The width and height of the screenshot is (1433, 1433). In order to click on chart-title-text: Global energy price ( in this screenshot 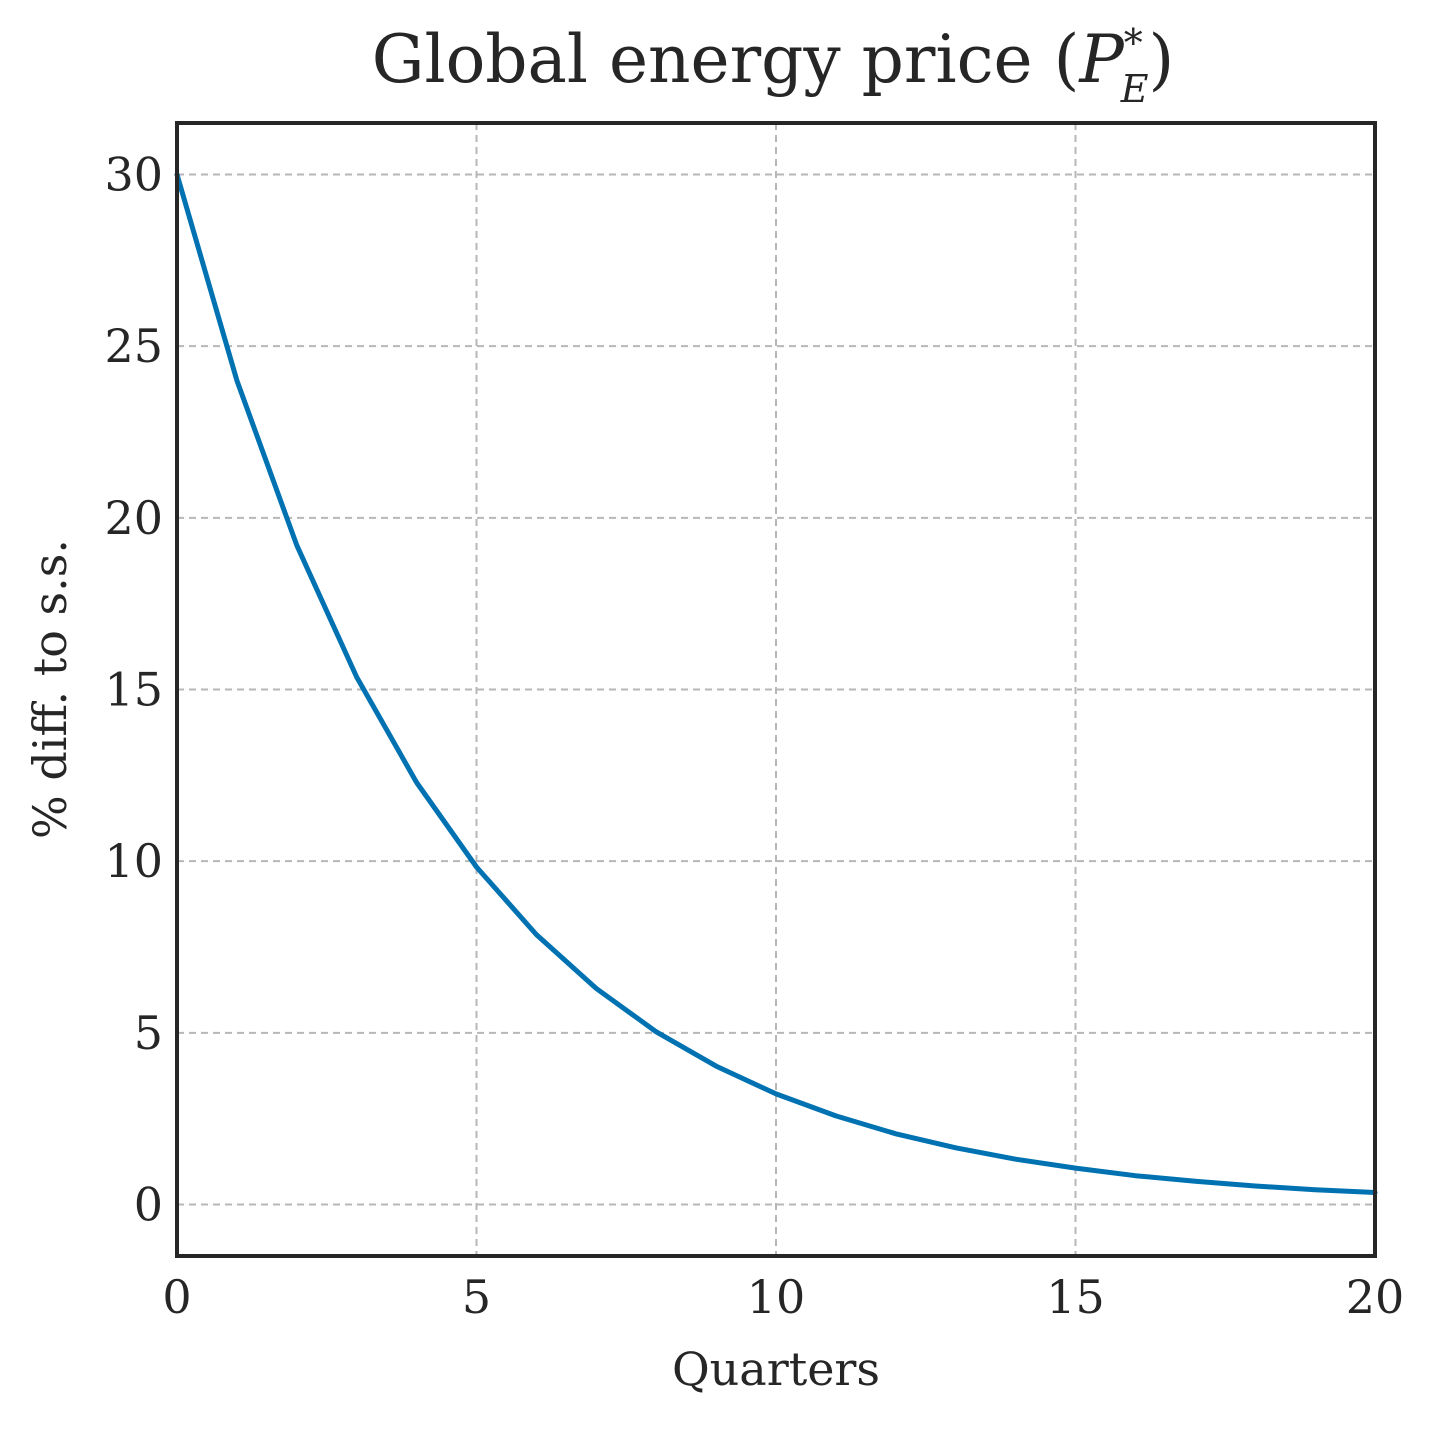, I will do `click(726, 59)`.